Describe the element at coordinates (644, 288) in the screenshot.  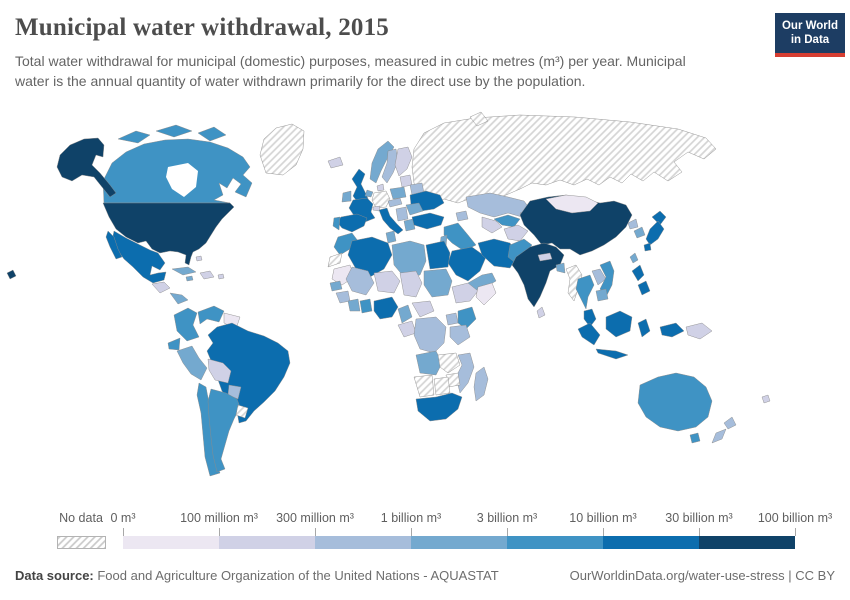
I see `country-philippines-south` at that location.